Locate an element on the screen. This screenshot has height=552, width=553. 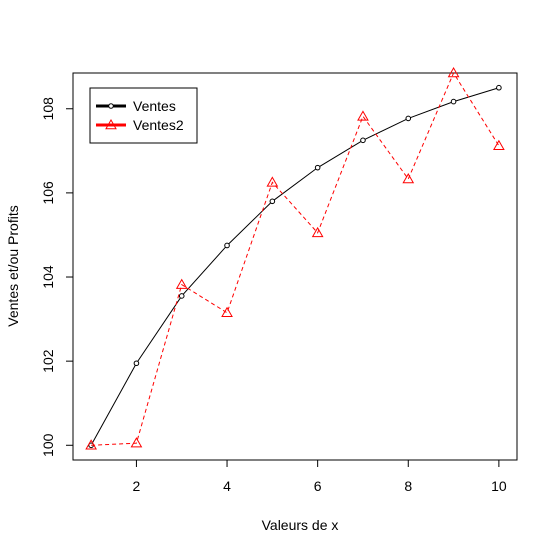
x-tick-label: 4 is located at coordinates (227, 486).